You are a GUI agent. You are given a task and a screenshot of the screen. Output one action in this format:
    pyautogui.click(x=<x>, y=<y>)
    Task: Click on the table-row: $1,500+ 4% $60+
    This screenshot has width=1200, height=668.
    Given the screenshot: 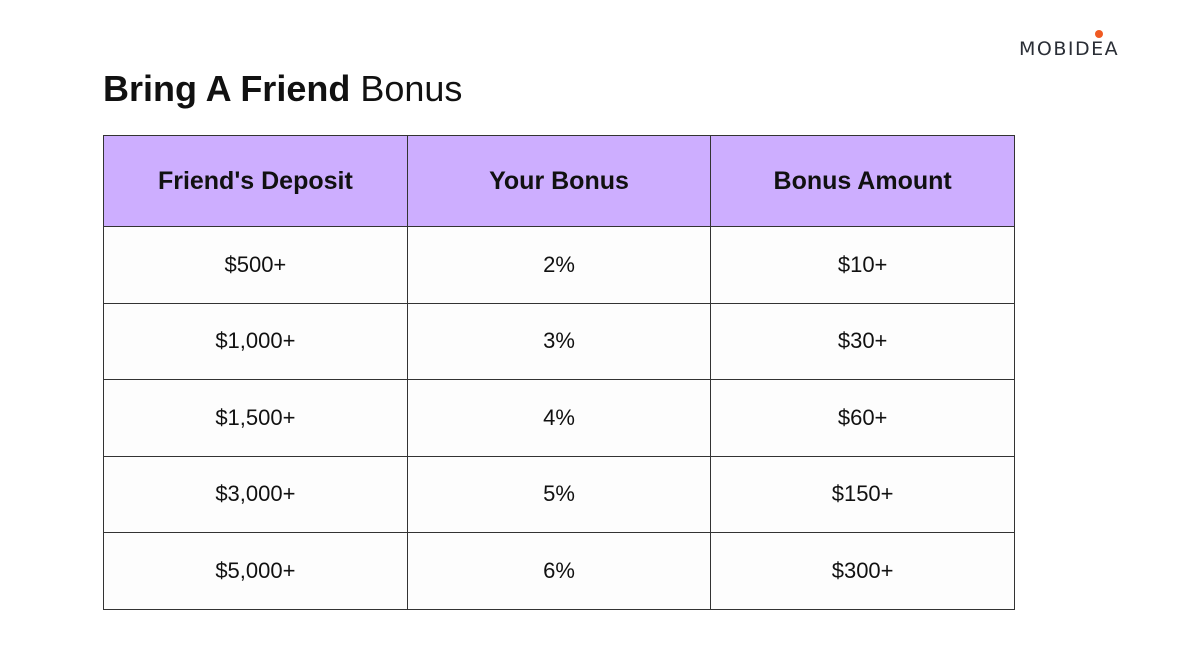 What is the action you would take?
    pyautogui.click(x=559, y=418)
    